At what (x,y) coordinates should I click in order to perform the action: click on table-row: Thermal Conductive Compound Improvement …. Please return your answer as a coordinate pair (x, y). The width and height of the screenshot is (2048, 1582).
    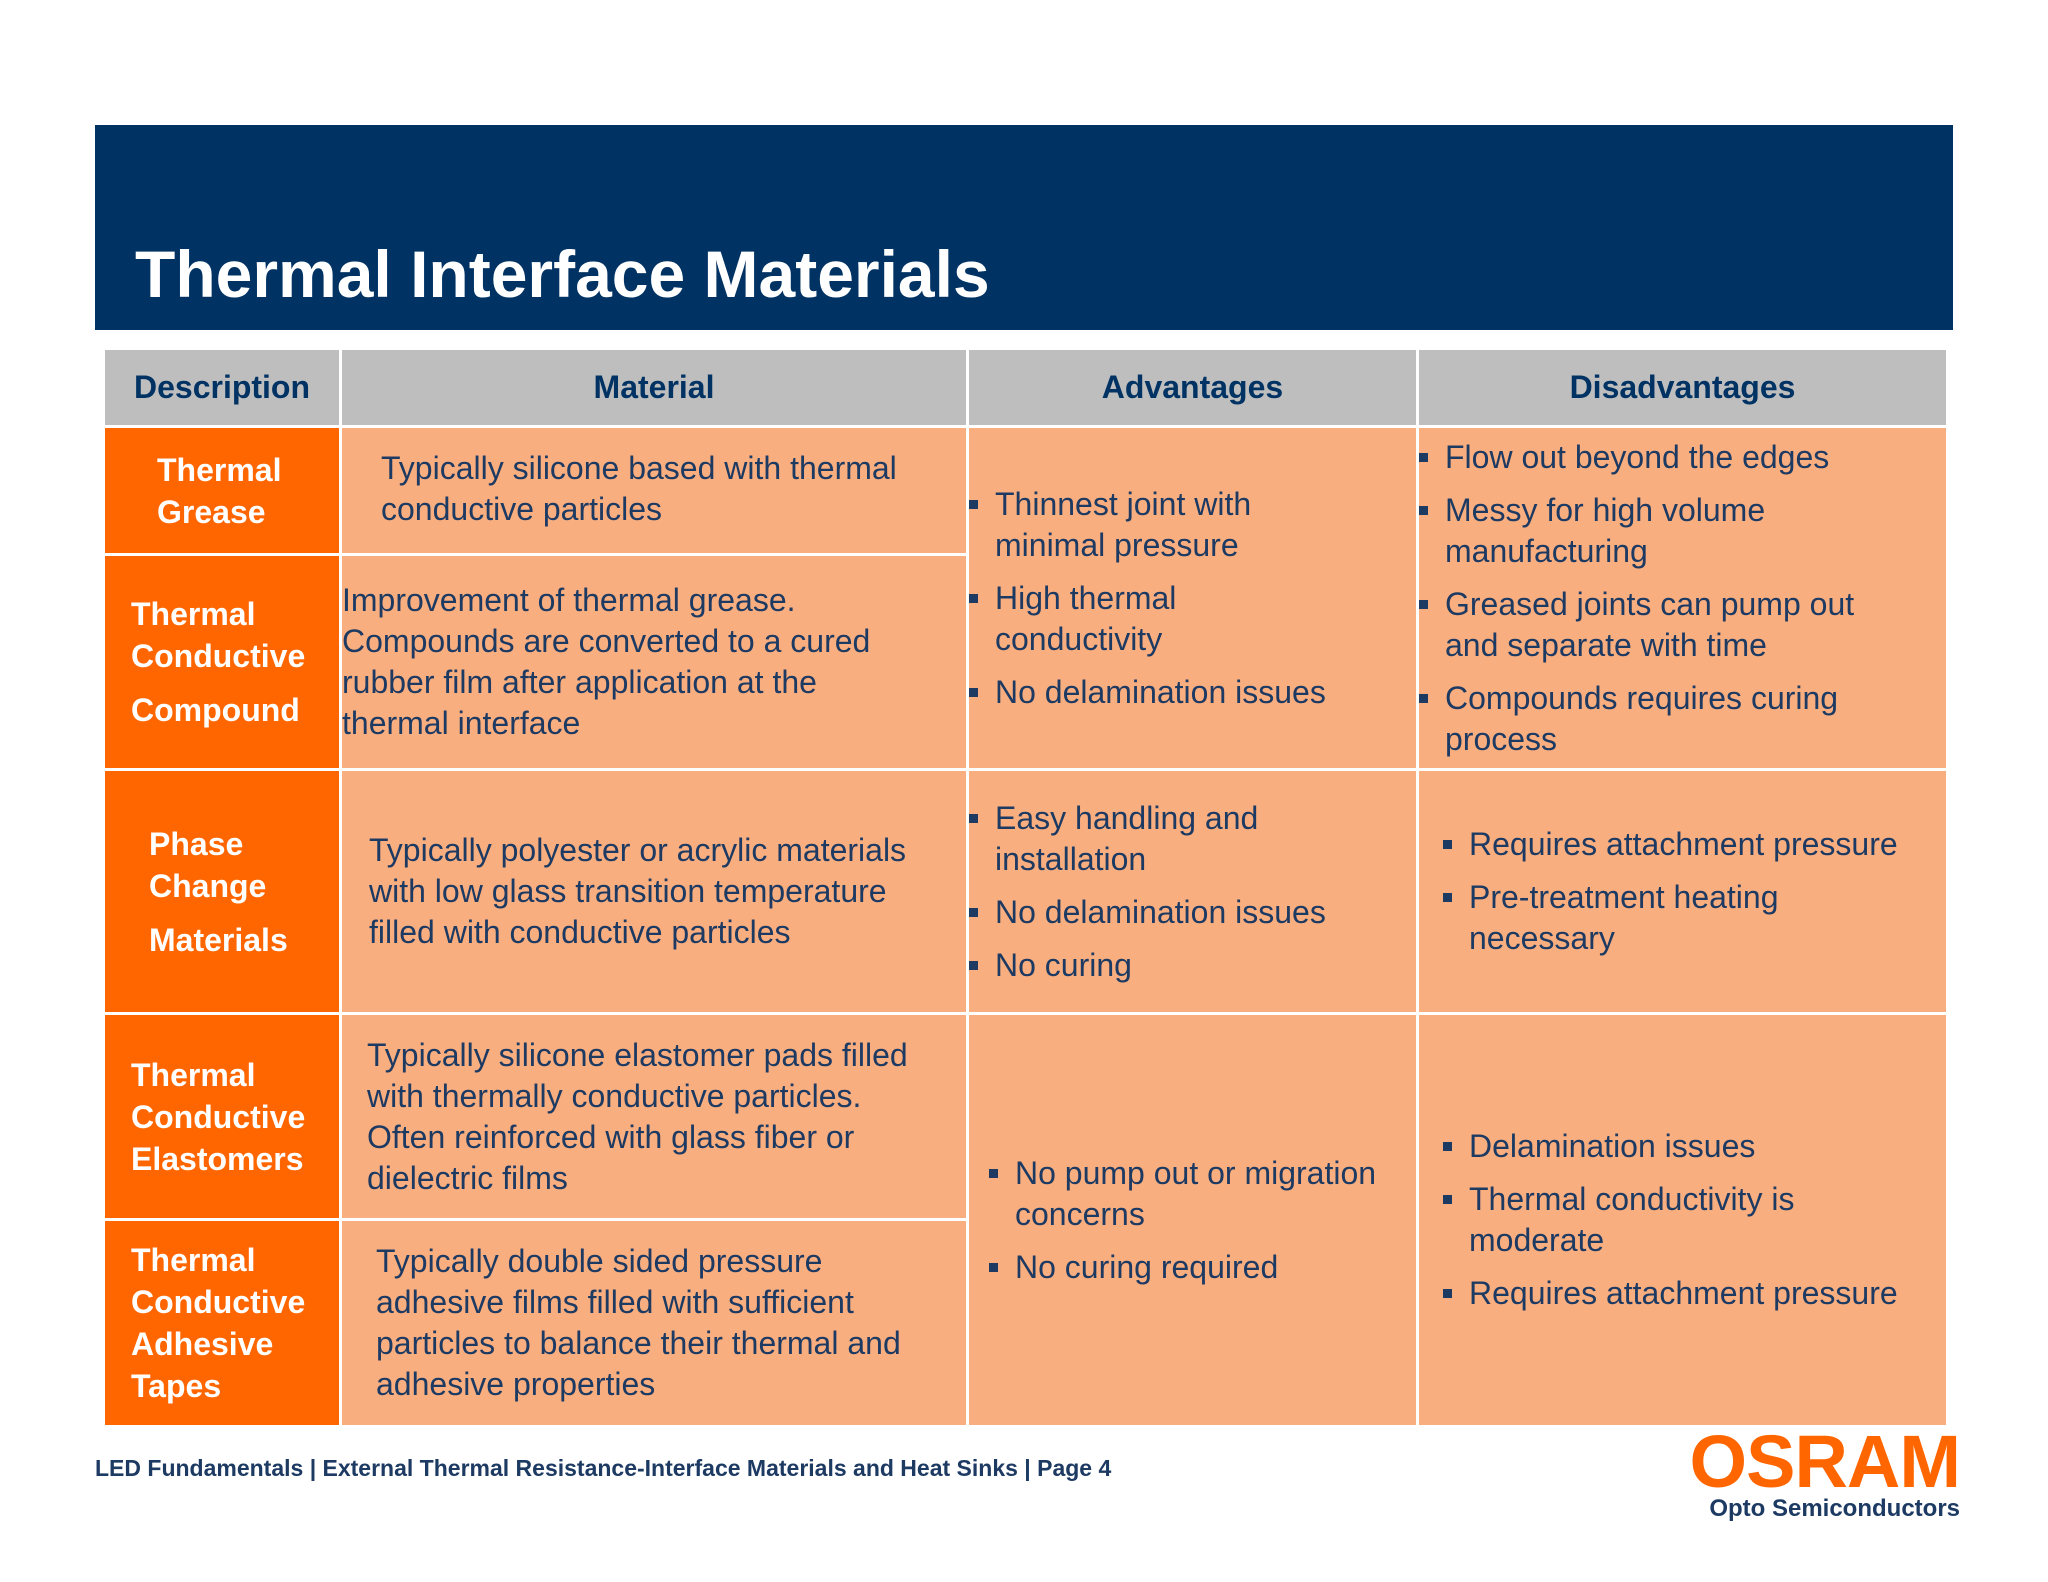
    Looking at the image, I should click on (1025, 662).